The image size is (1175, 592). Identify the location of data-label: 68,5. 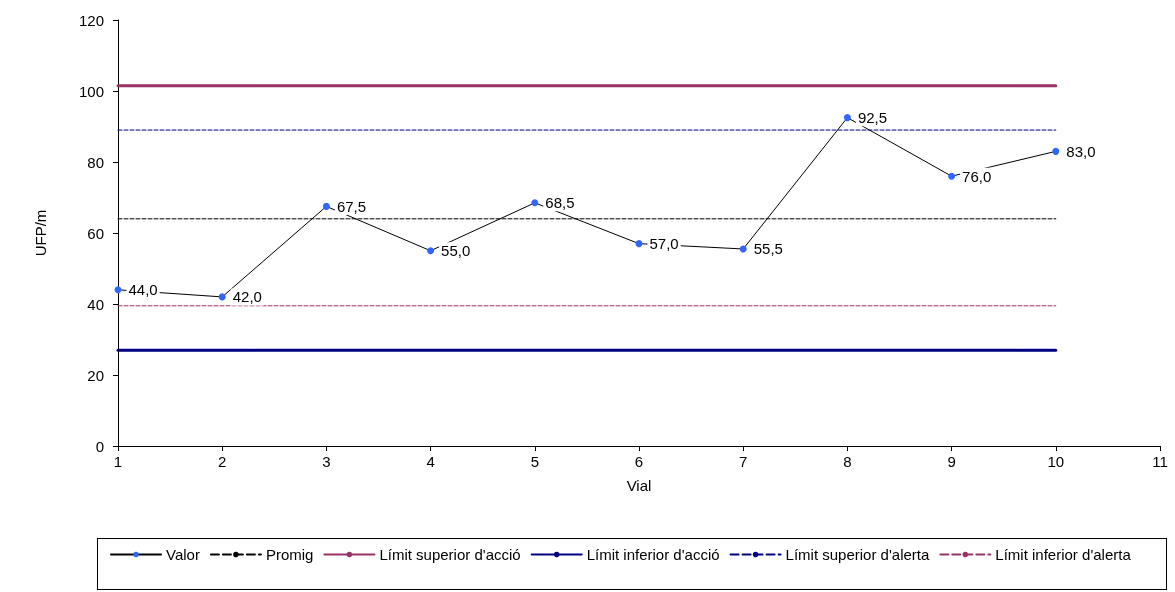
(560, 203).